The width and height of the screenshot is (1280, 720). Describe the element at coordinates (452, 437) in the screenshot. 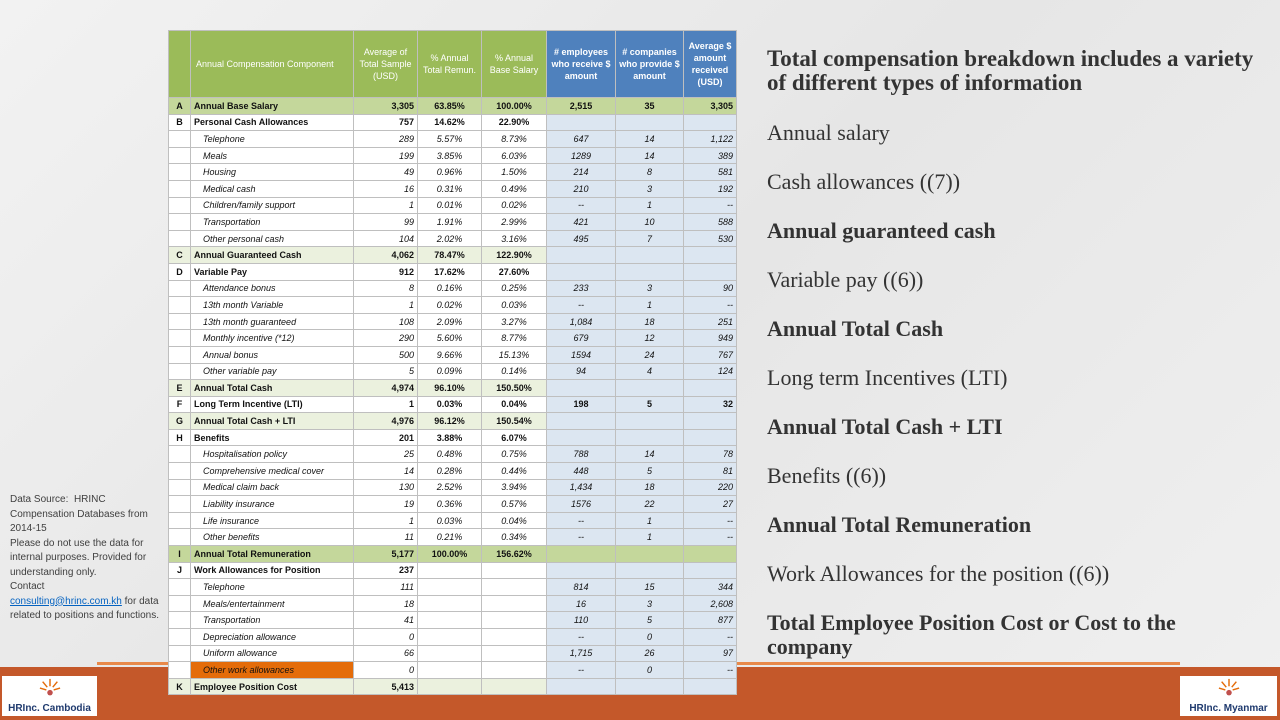

I see `table-row: H Benefits 201 3.88% 6.07%` at that location.